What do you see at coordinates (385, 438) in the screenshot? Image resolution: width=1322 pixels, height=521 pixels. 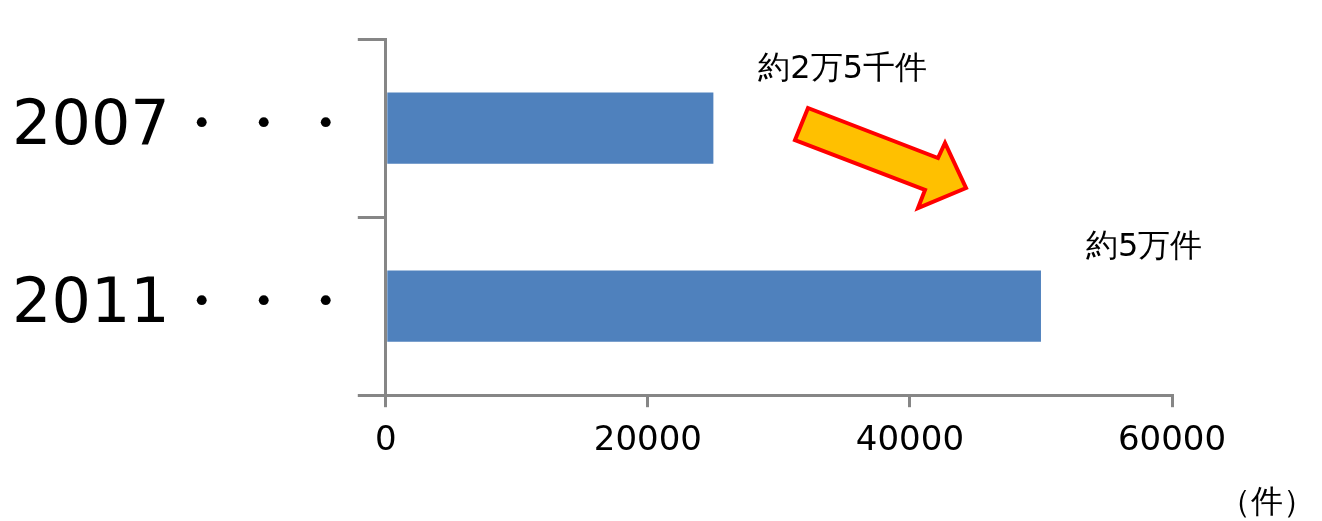 I see `x-tick-label: 0` at bounding box center [385, 438].